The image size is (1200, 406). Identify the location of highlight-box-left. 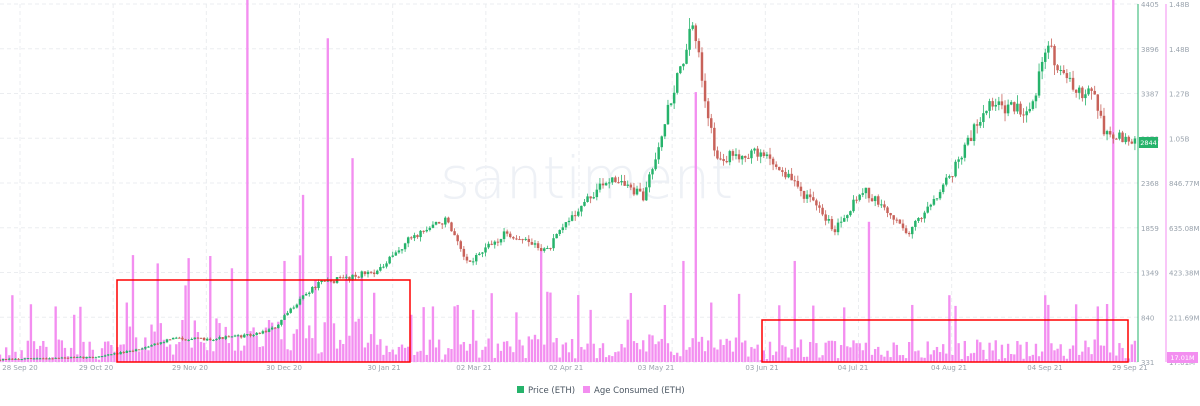
(263, 321).